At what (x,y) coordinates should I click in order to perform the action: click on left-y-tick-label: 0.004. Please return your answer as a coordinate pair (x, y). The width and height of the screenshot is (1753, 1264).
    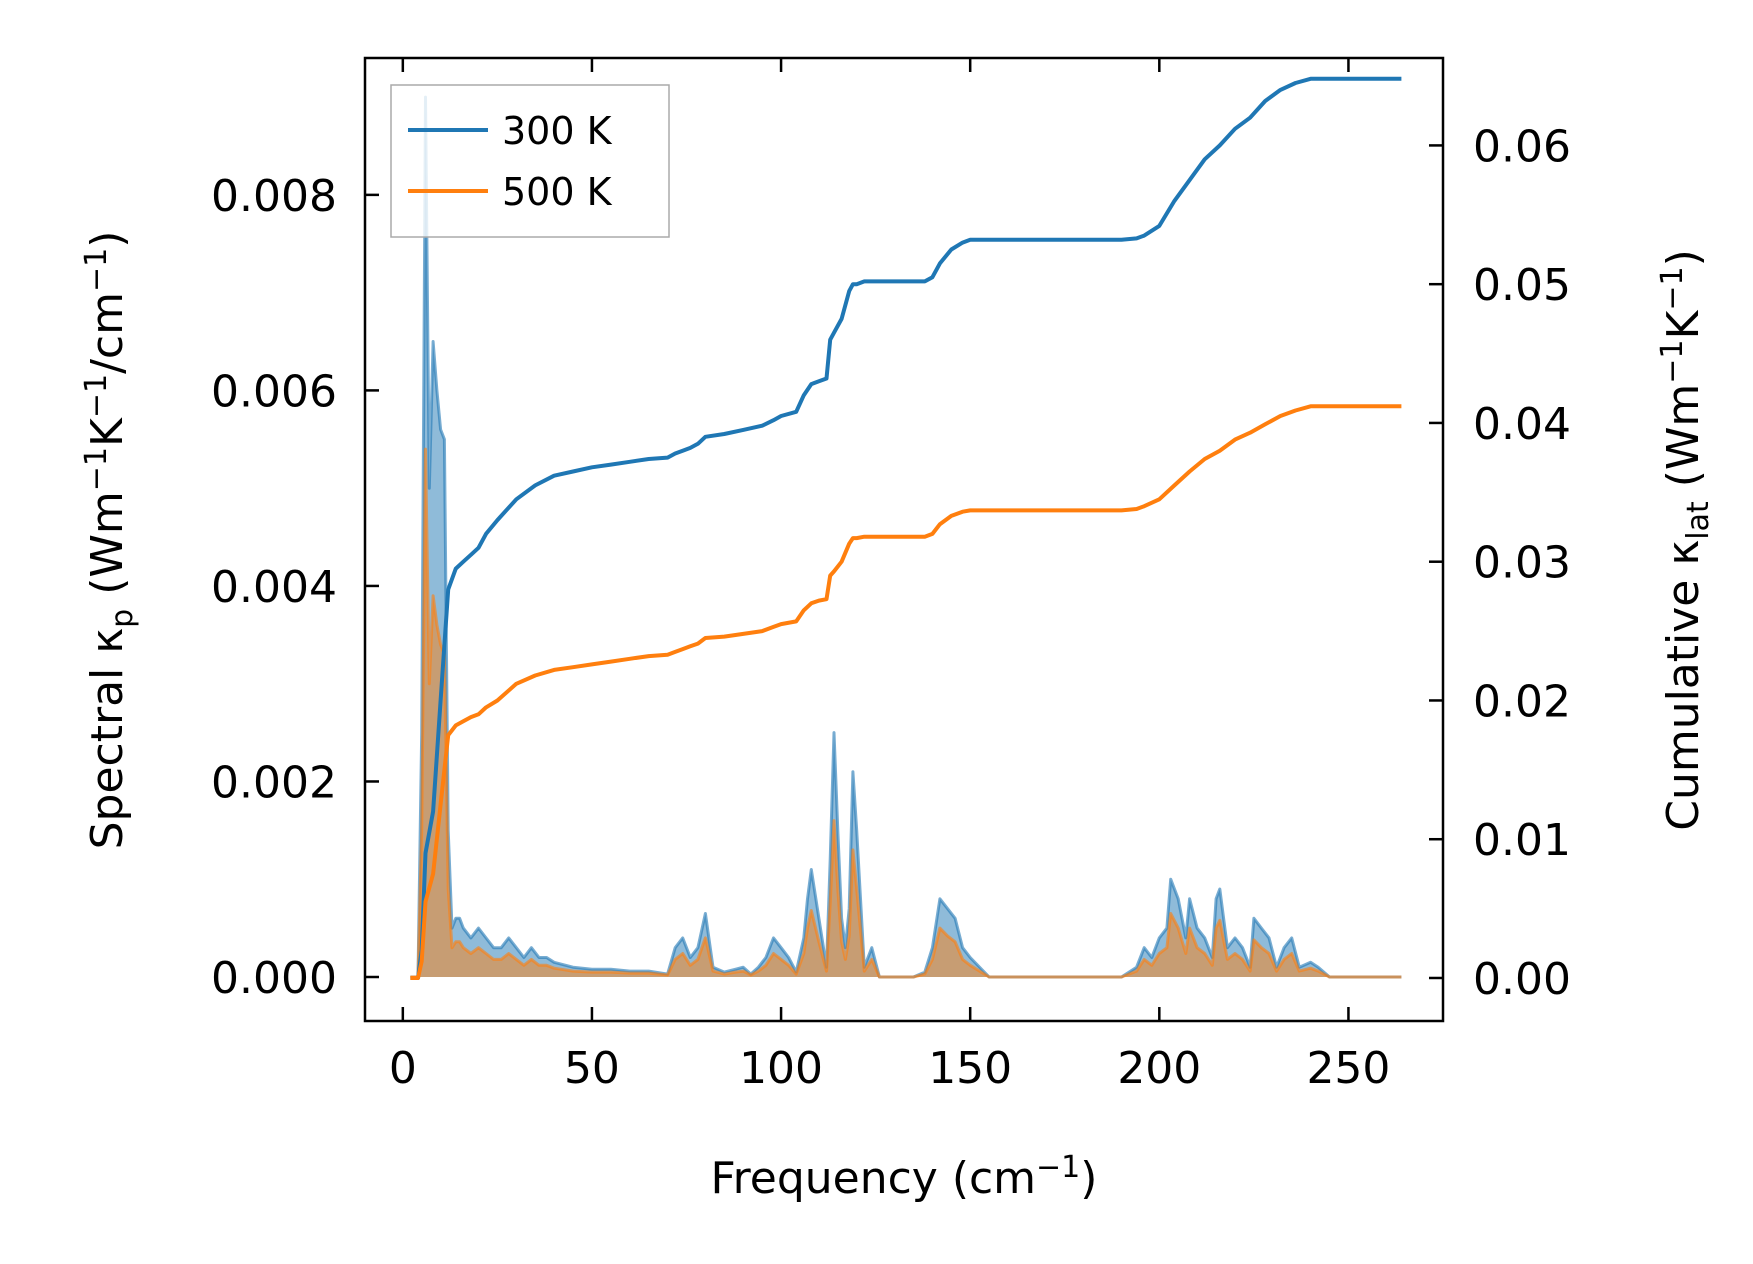
    Looking at the image, I should click on (274, 587).